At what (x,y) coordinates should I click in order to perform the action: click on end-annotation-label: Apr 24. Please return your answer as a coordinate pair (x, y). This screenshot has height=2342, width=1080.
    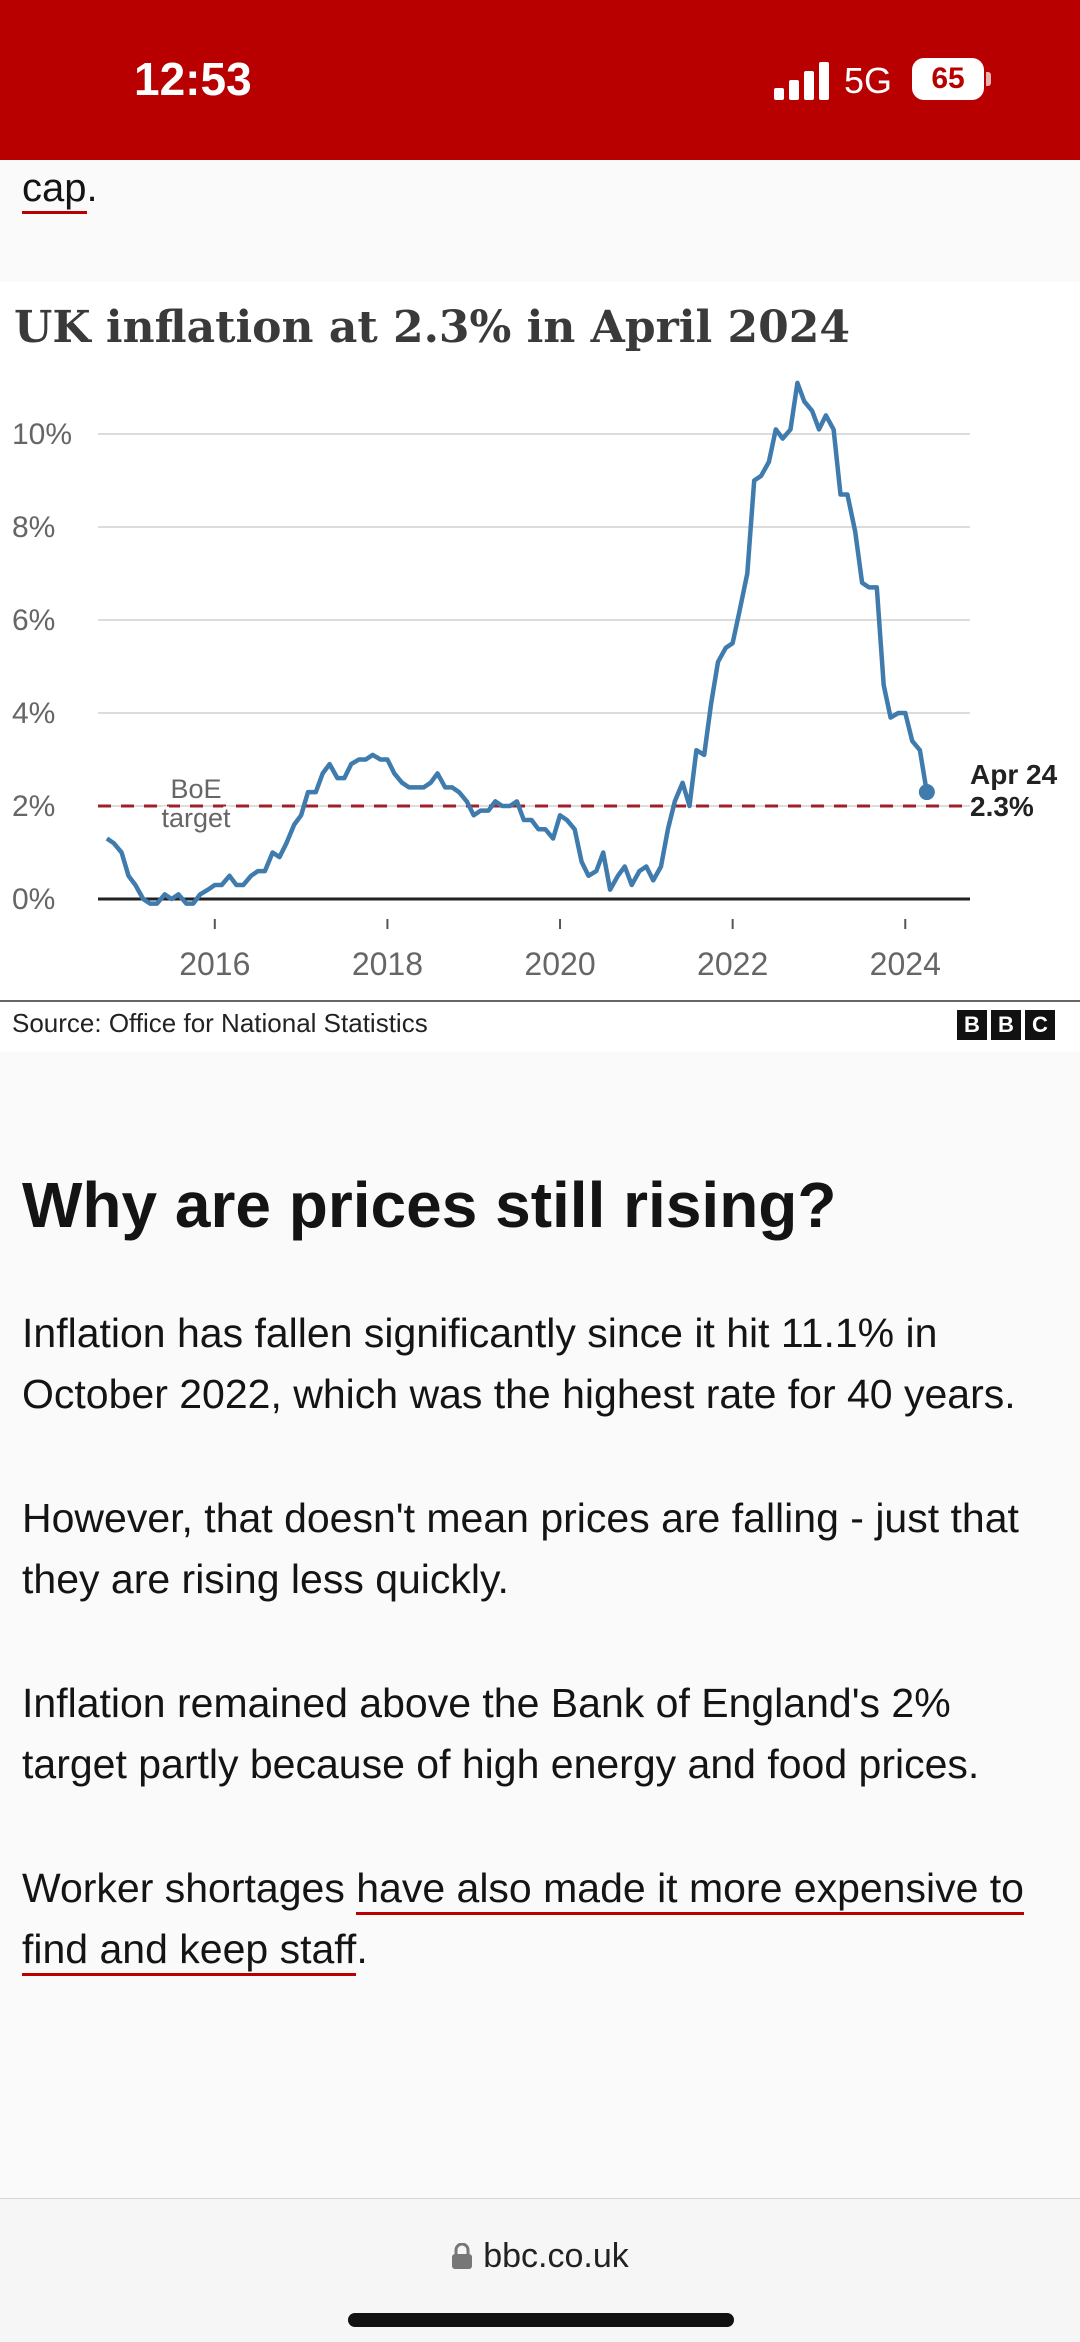
    Looking at the image, I should click on (1014, 774).